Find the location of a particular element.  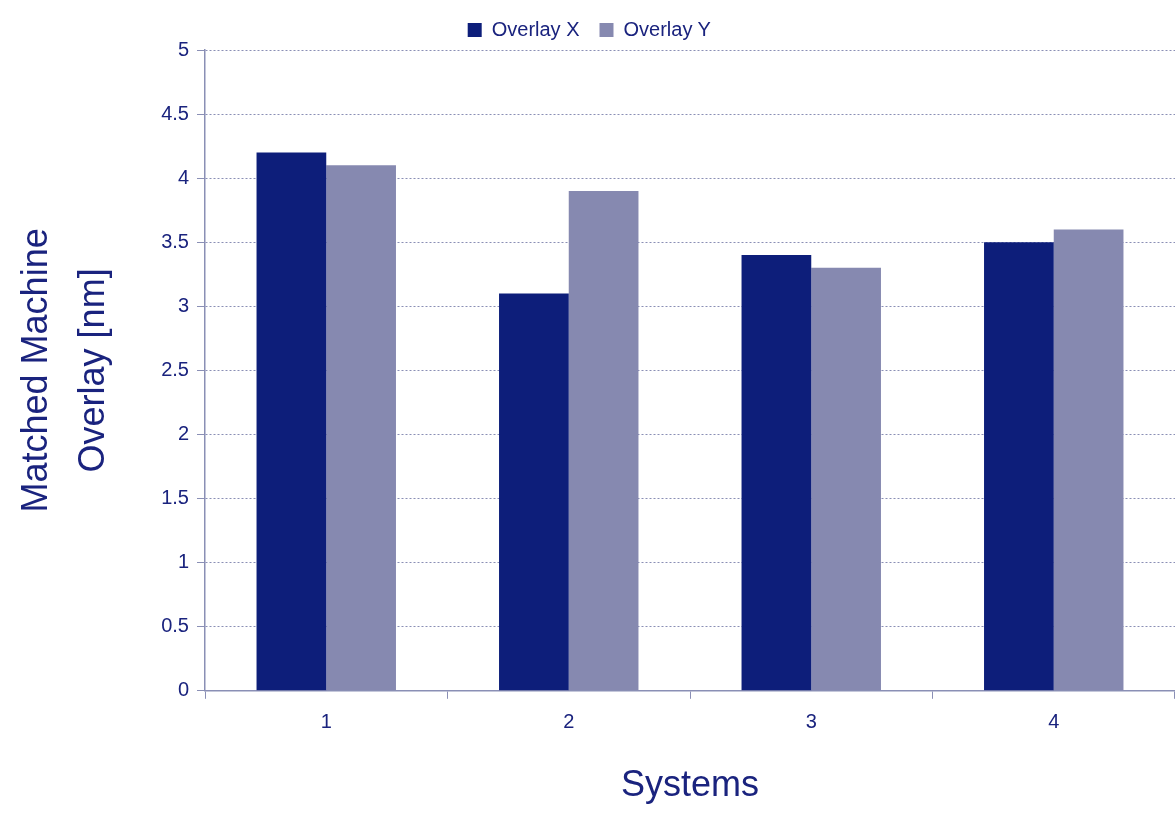

legend-label: Overlay X is located at coordinates (535, 28).